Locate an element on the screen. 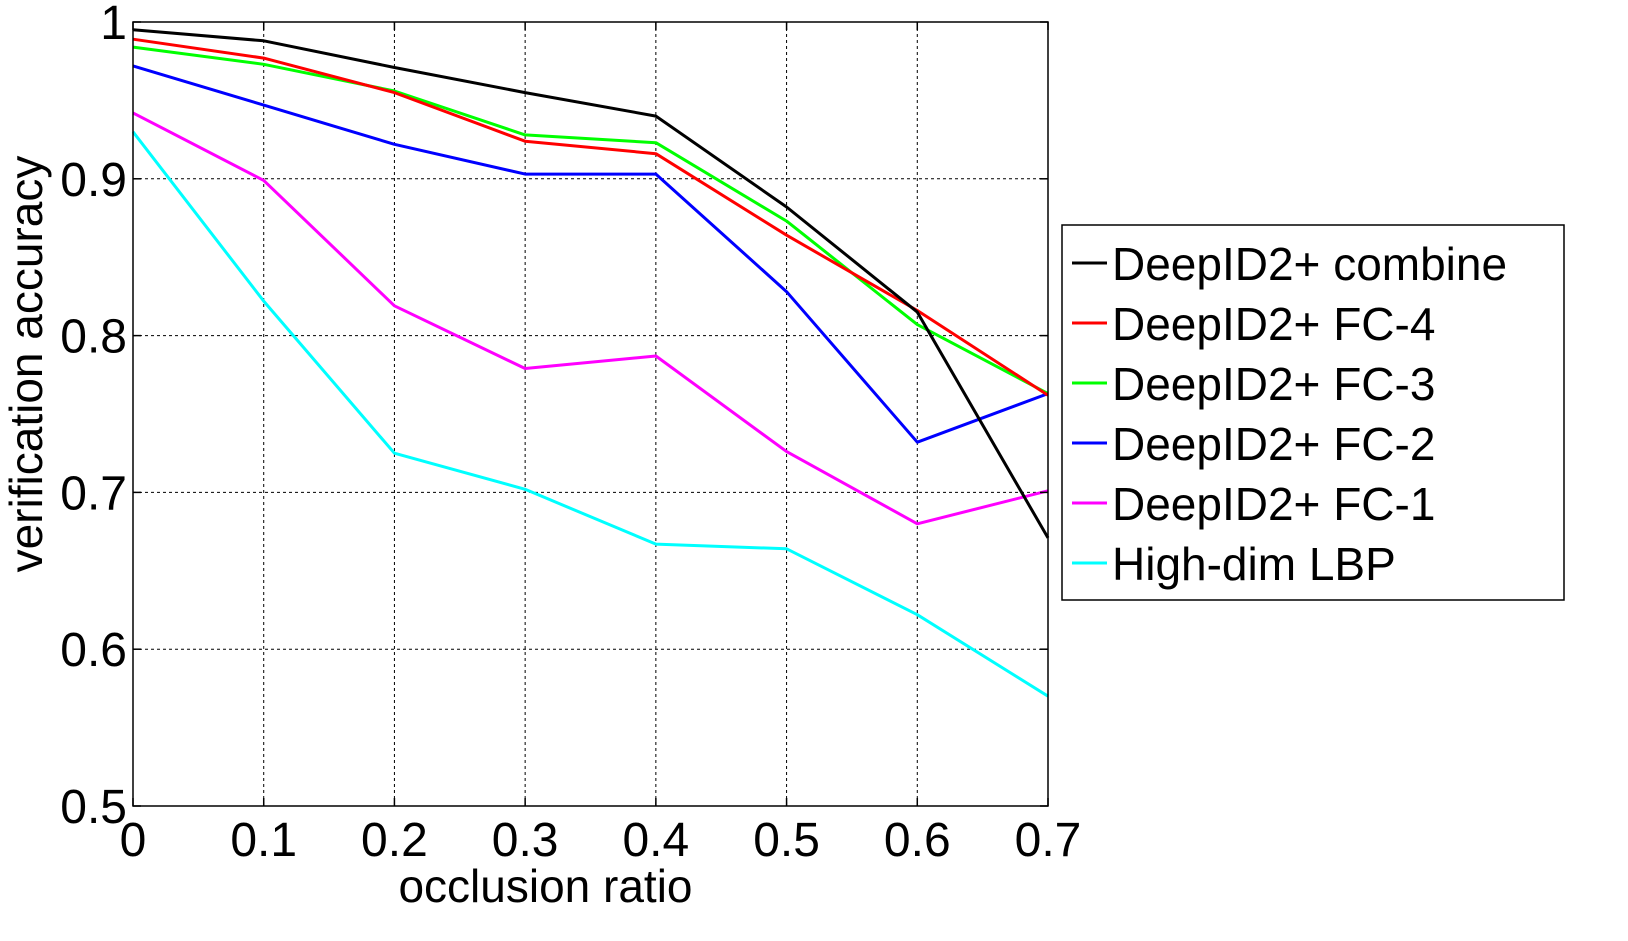  x-axis-label: occlusion ratio is located at coordinates (545, 886).